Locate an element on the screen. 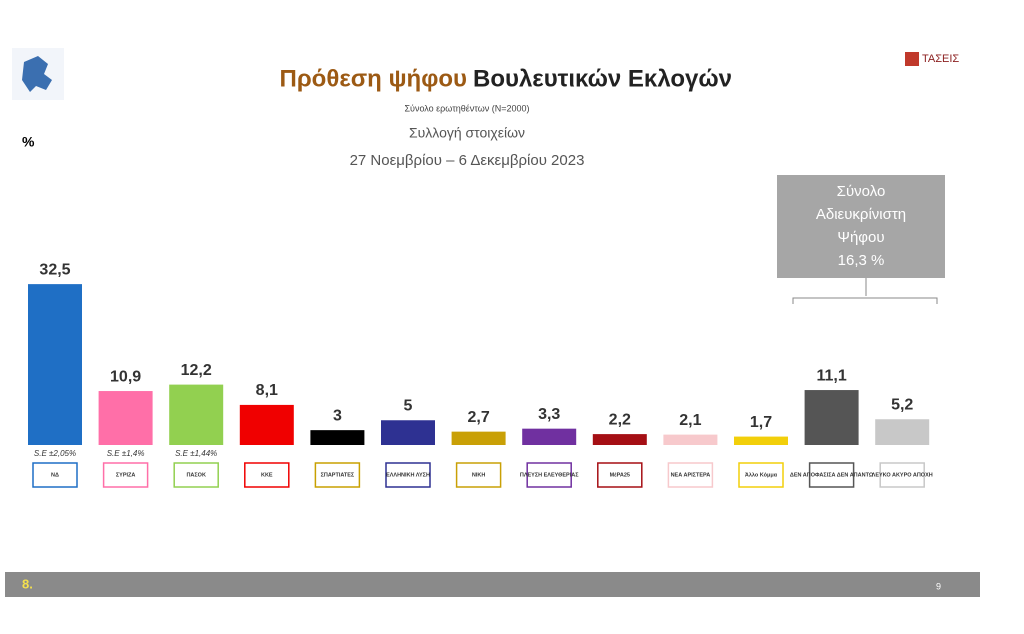 This screenshot has width=1024, height=634. category-label: ΜέΡΑ25 is located at coordinates (620, 475).